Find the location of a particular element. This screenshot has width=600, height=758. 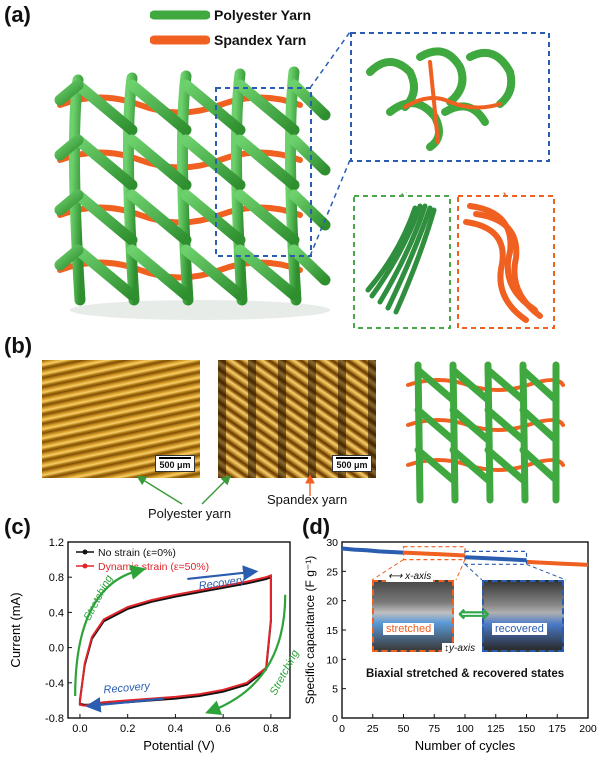

y-tick-label: 20 is located at coordinates (332, 602).